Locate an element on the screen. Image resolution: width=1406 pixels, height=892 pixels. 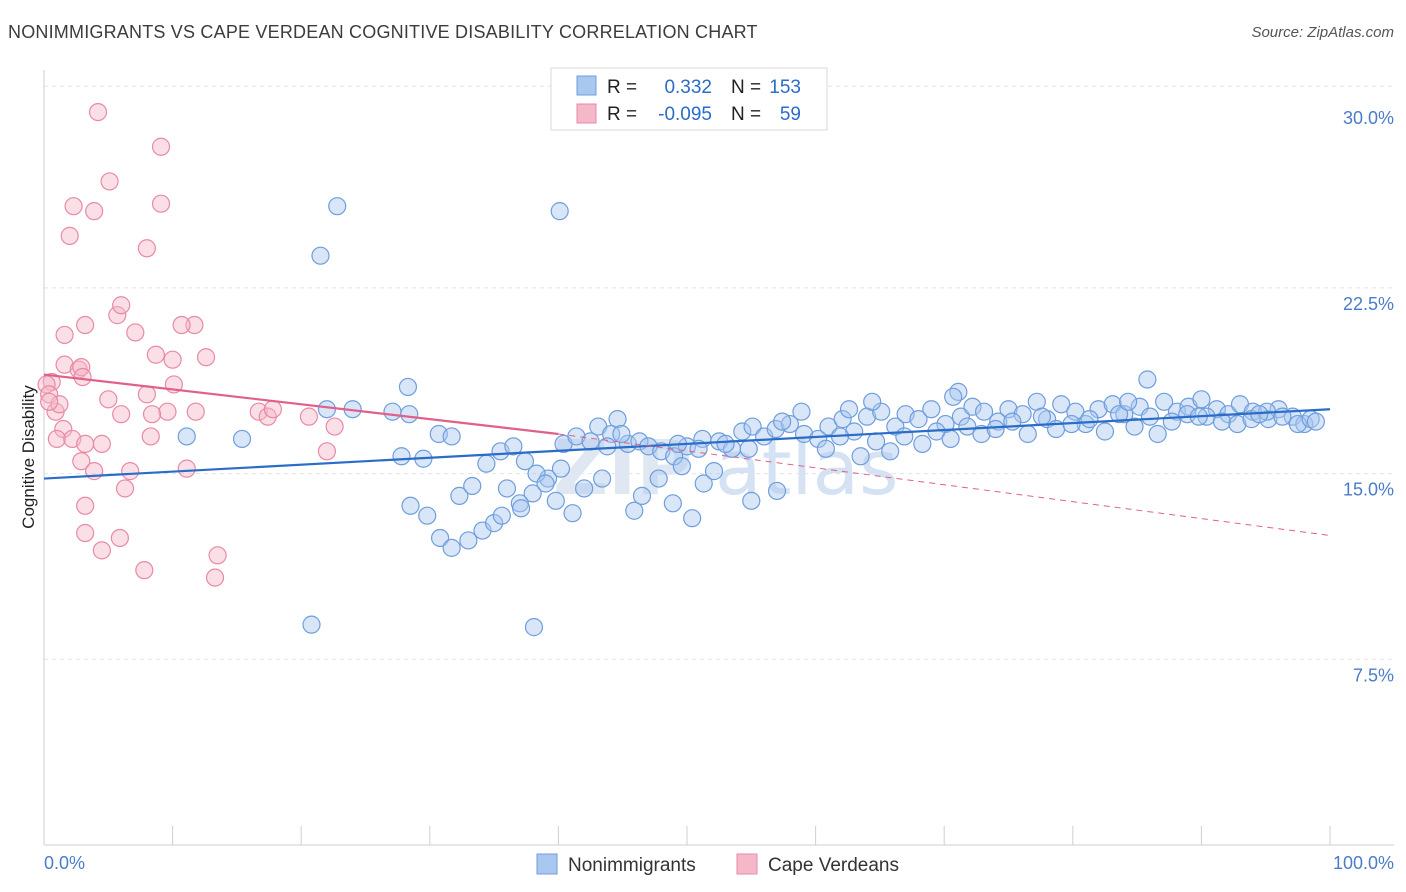
legend-label-cape-verdeans: Cape Verdeans is located at coordinates (833, 865).